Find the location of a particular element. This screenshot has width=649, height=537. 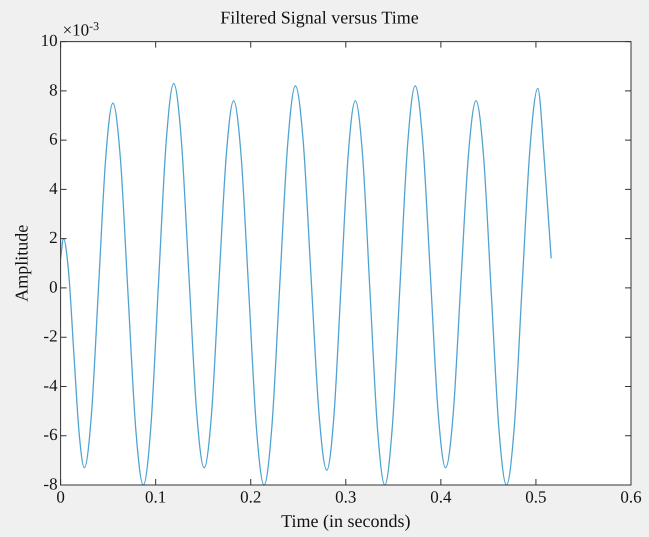

y-tick-label: 4 is located at coordinates (53, 188).